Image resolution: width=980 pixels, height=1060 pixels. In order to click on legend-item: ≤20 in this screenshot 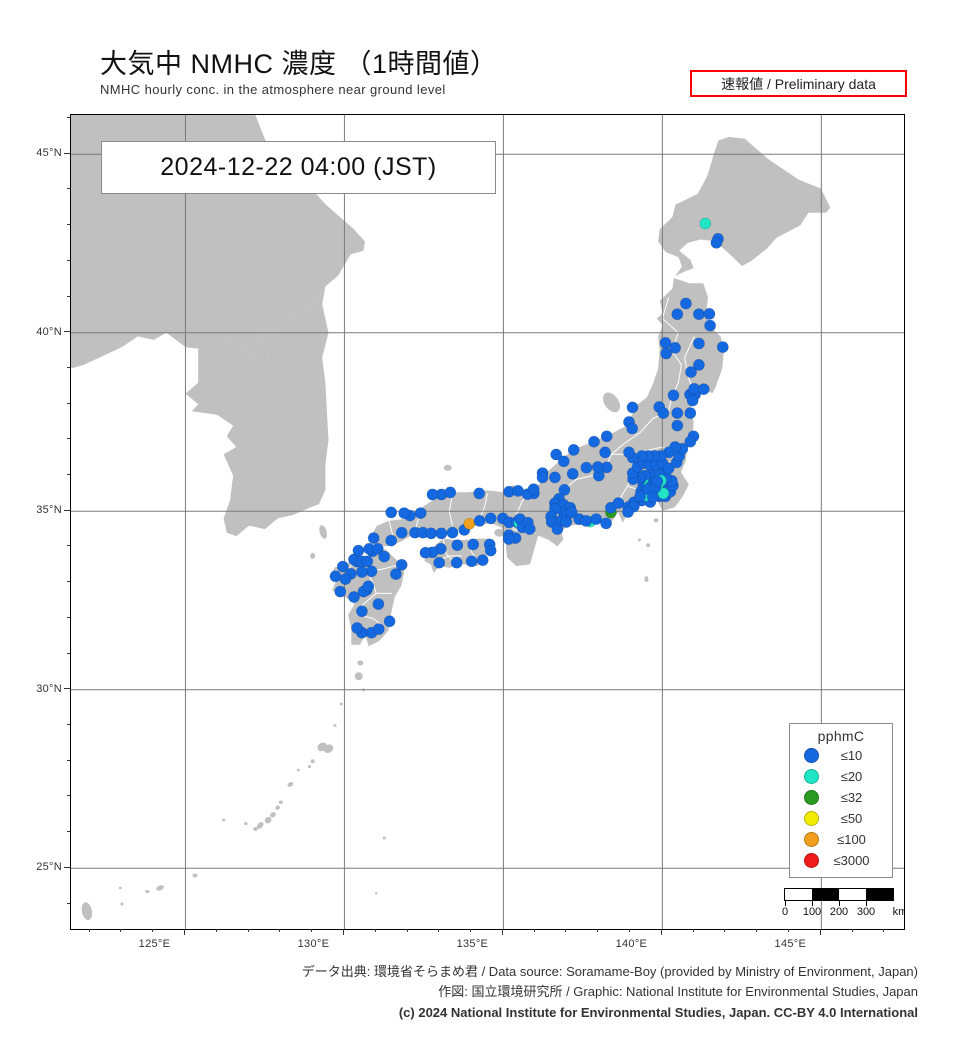, I will do `click(841, 776)`.